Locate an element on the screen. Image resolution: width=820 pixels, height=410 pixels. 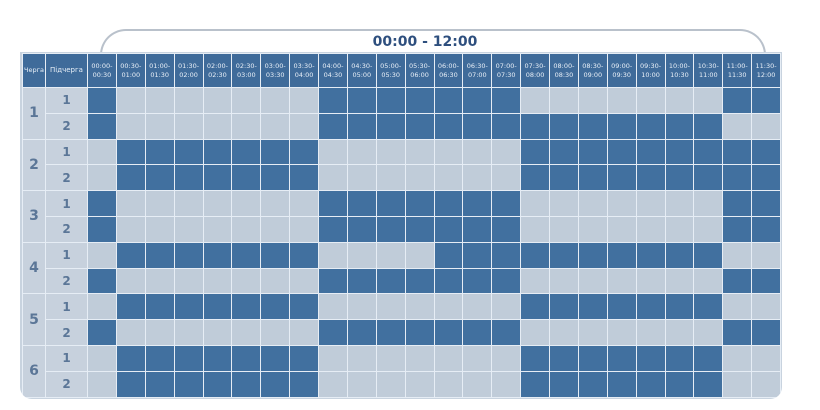
header-slot: 04:00-04:30 is located at coordinates (333, 70).